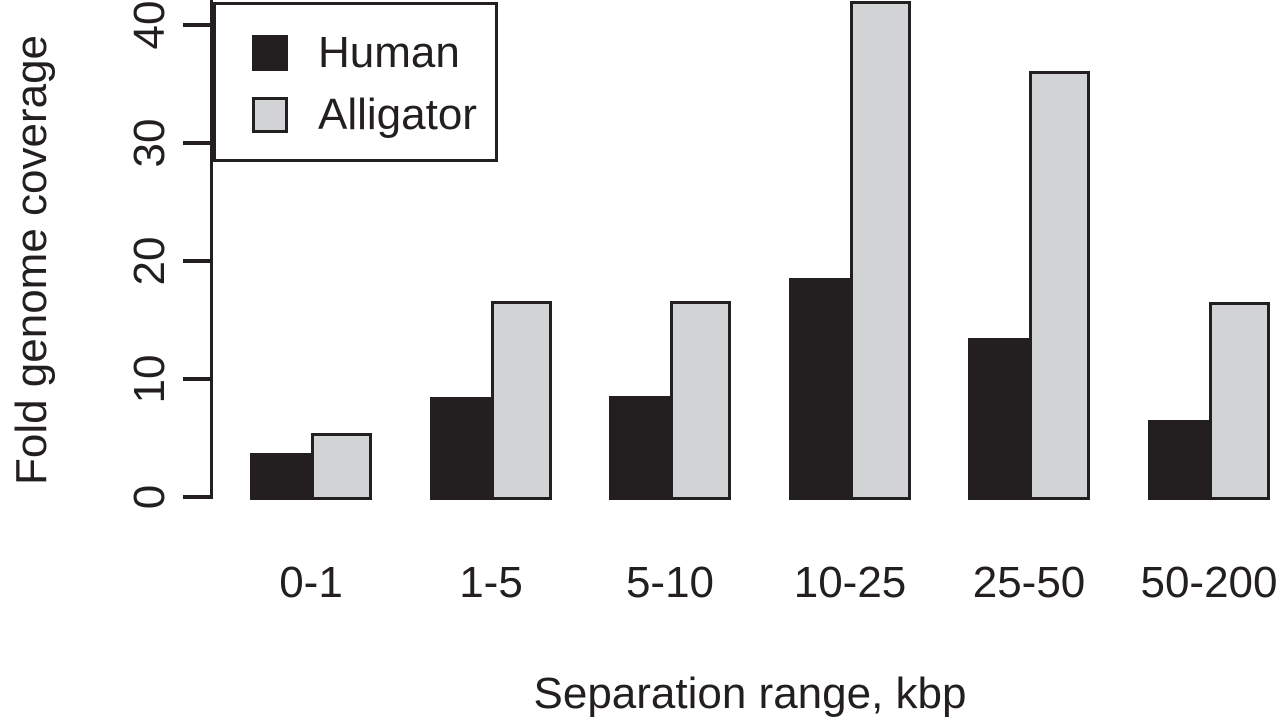 The height and width of the screenshot is (724, 1280). Describe the element at coordinates (389, 52) in the screenshot. I see `legend-label-human: Human` at that location.